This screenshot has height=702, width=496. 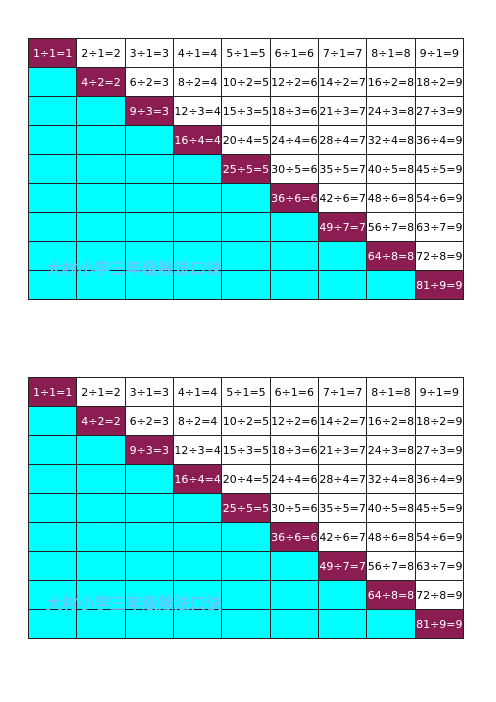 I want to click on division-cell: 35÷5=7, so click(x=342, y=169).